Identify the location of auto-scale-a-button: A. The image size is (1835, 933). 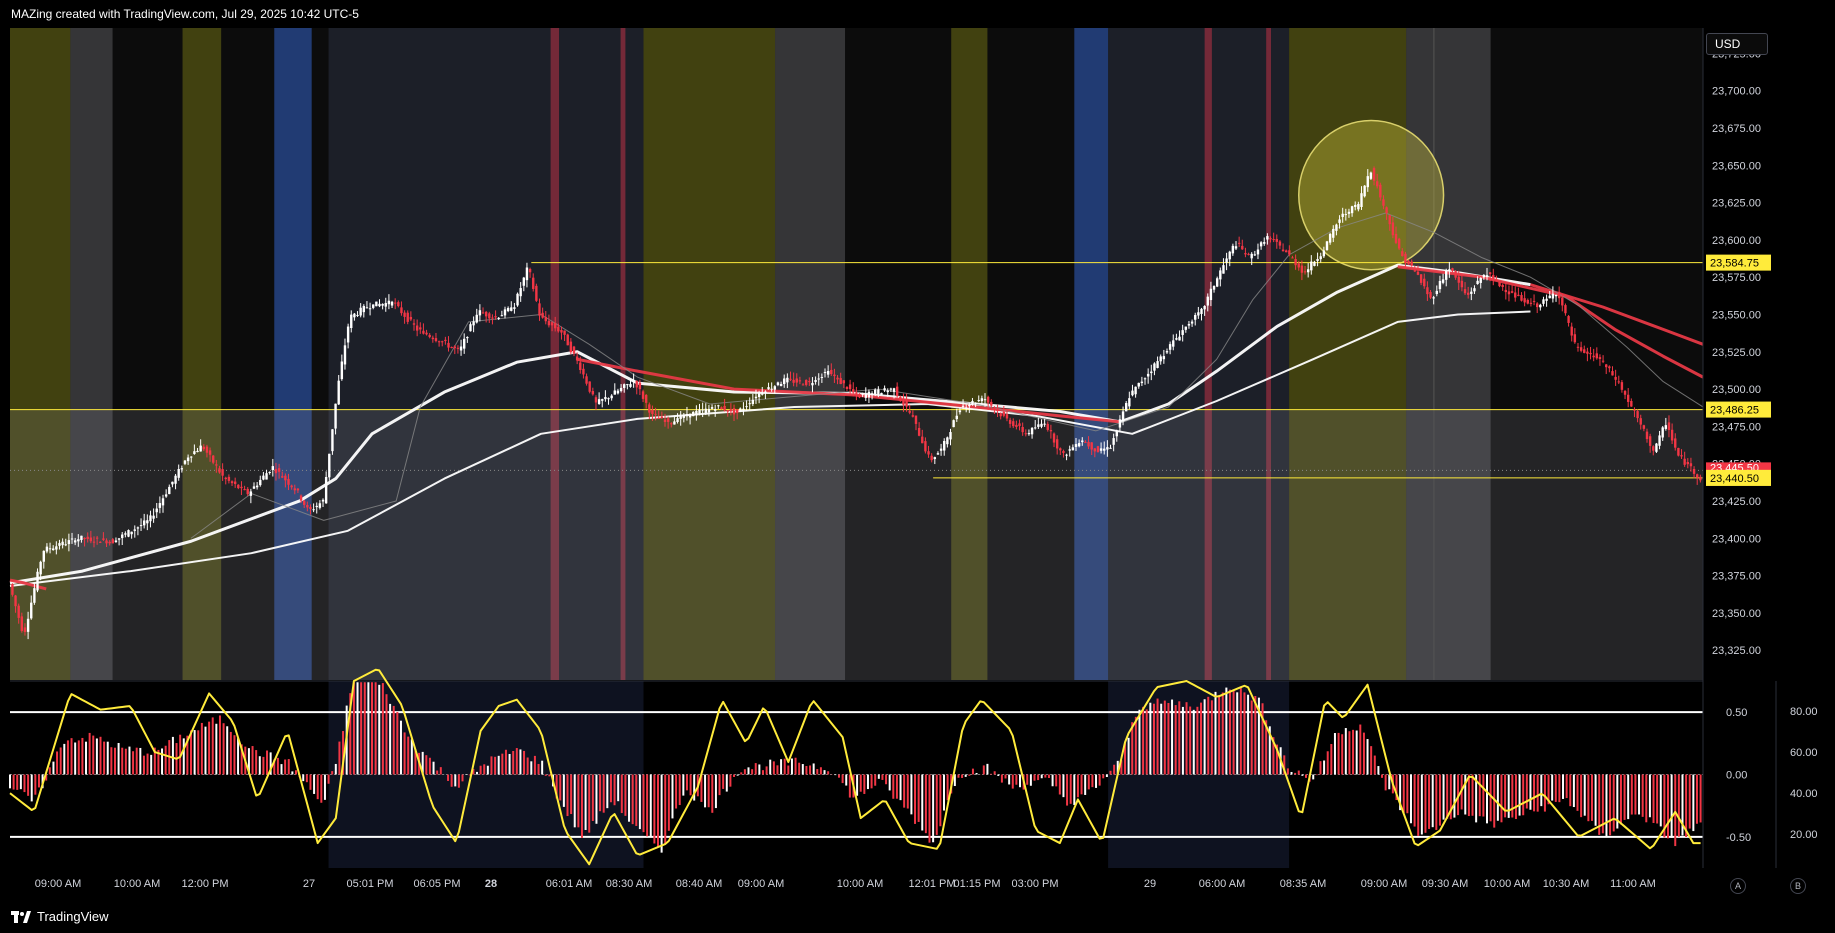
(1738, 886).